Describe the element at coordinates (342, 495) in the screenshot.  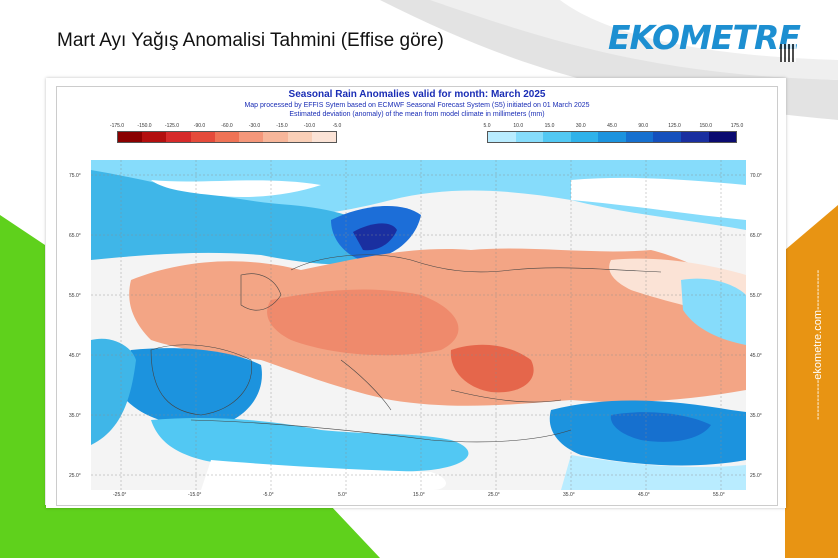
I see `longitude-label: 5.0°` at that location.